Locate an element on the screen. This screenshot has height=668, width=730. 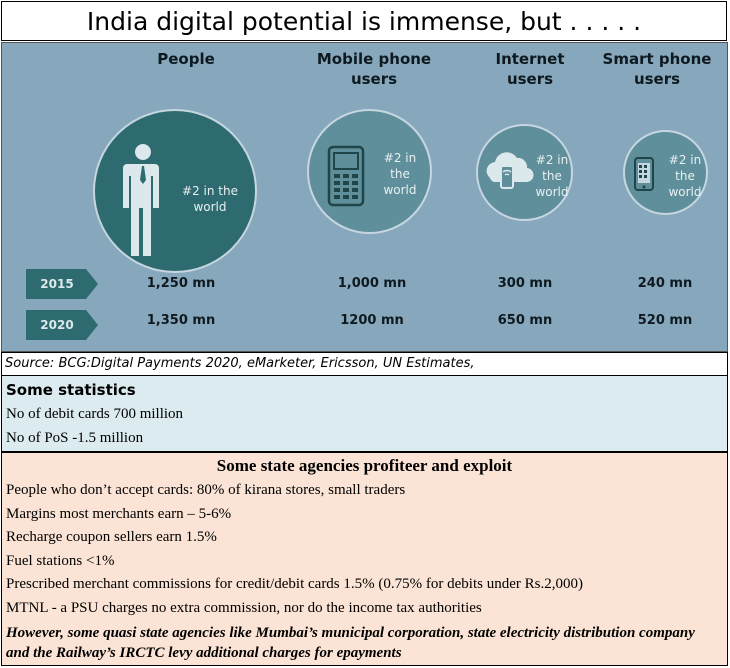
year-label-2015: 2015 is located at coordinates (57, 284).